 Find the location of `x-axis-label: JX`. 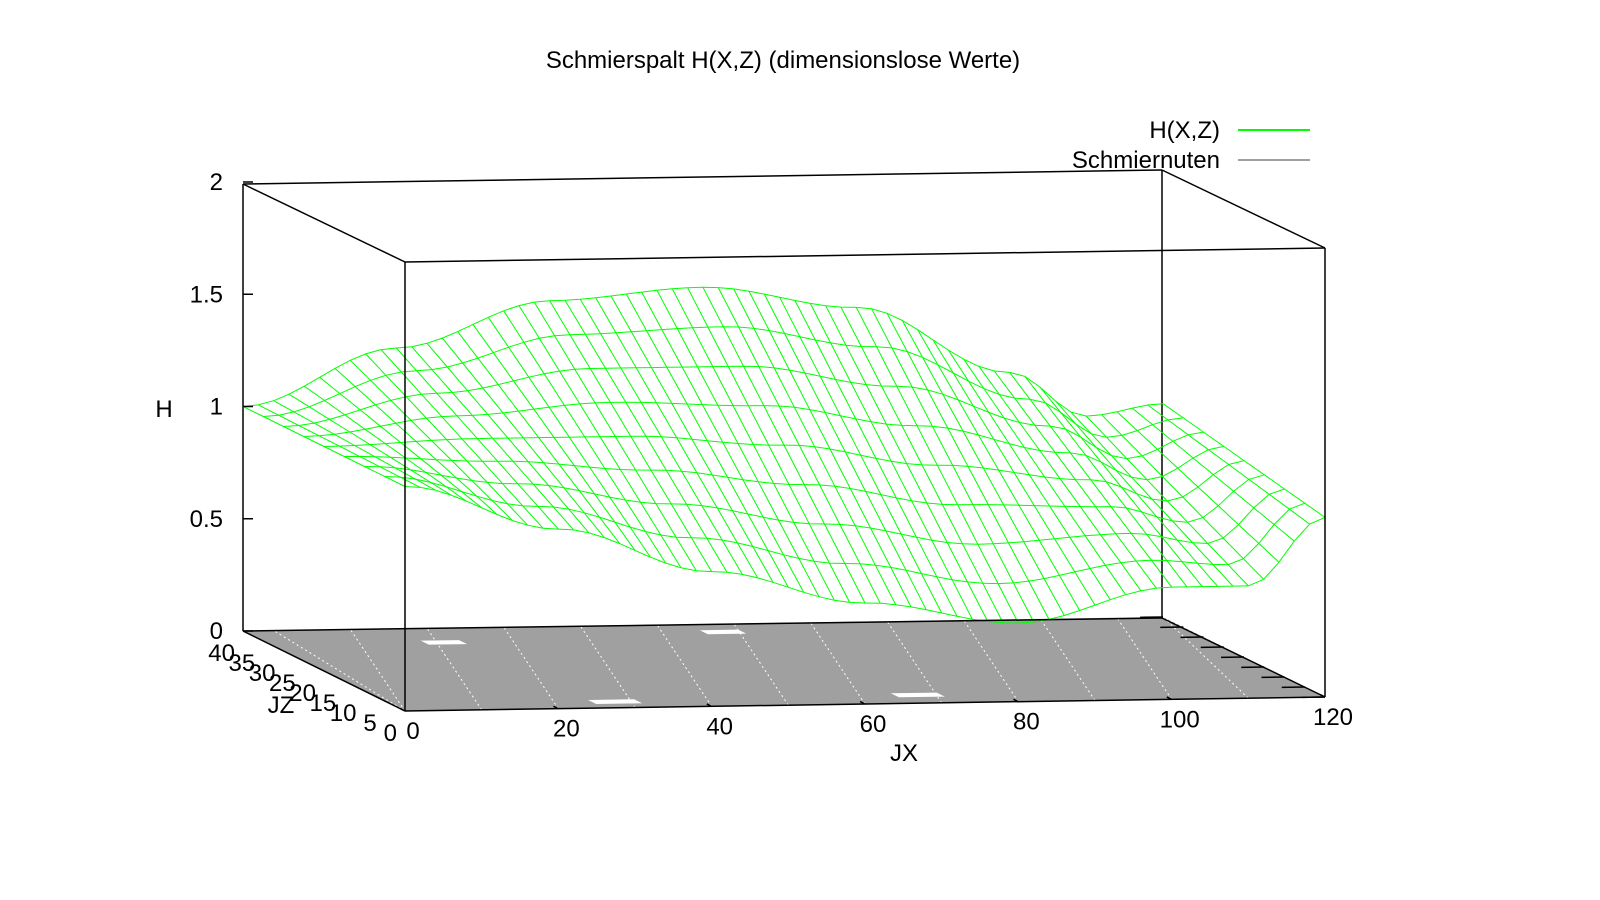

x-axis-label: JX is located at coordinates (904, 753).